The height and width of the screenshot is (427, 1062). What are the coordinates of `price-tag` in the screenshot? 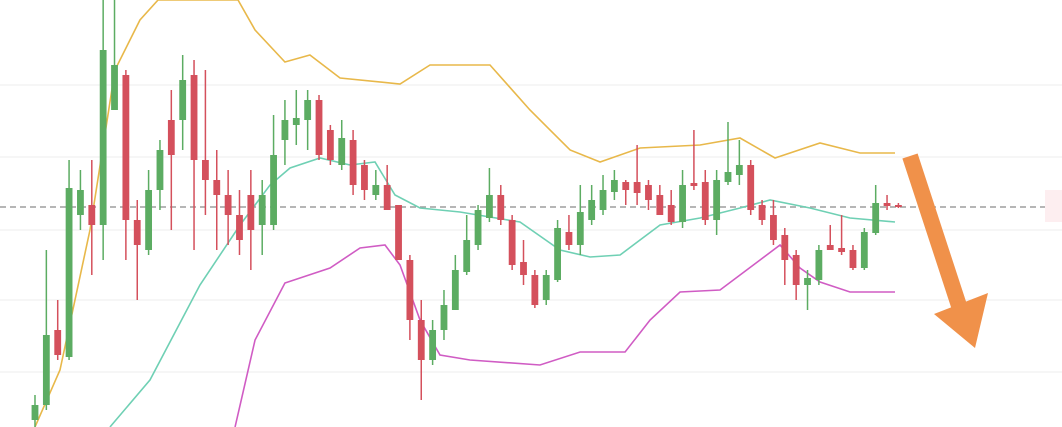 It's located at (1053, 206).